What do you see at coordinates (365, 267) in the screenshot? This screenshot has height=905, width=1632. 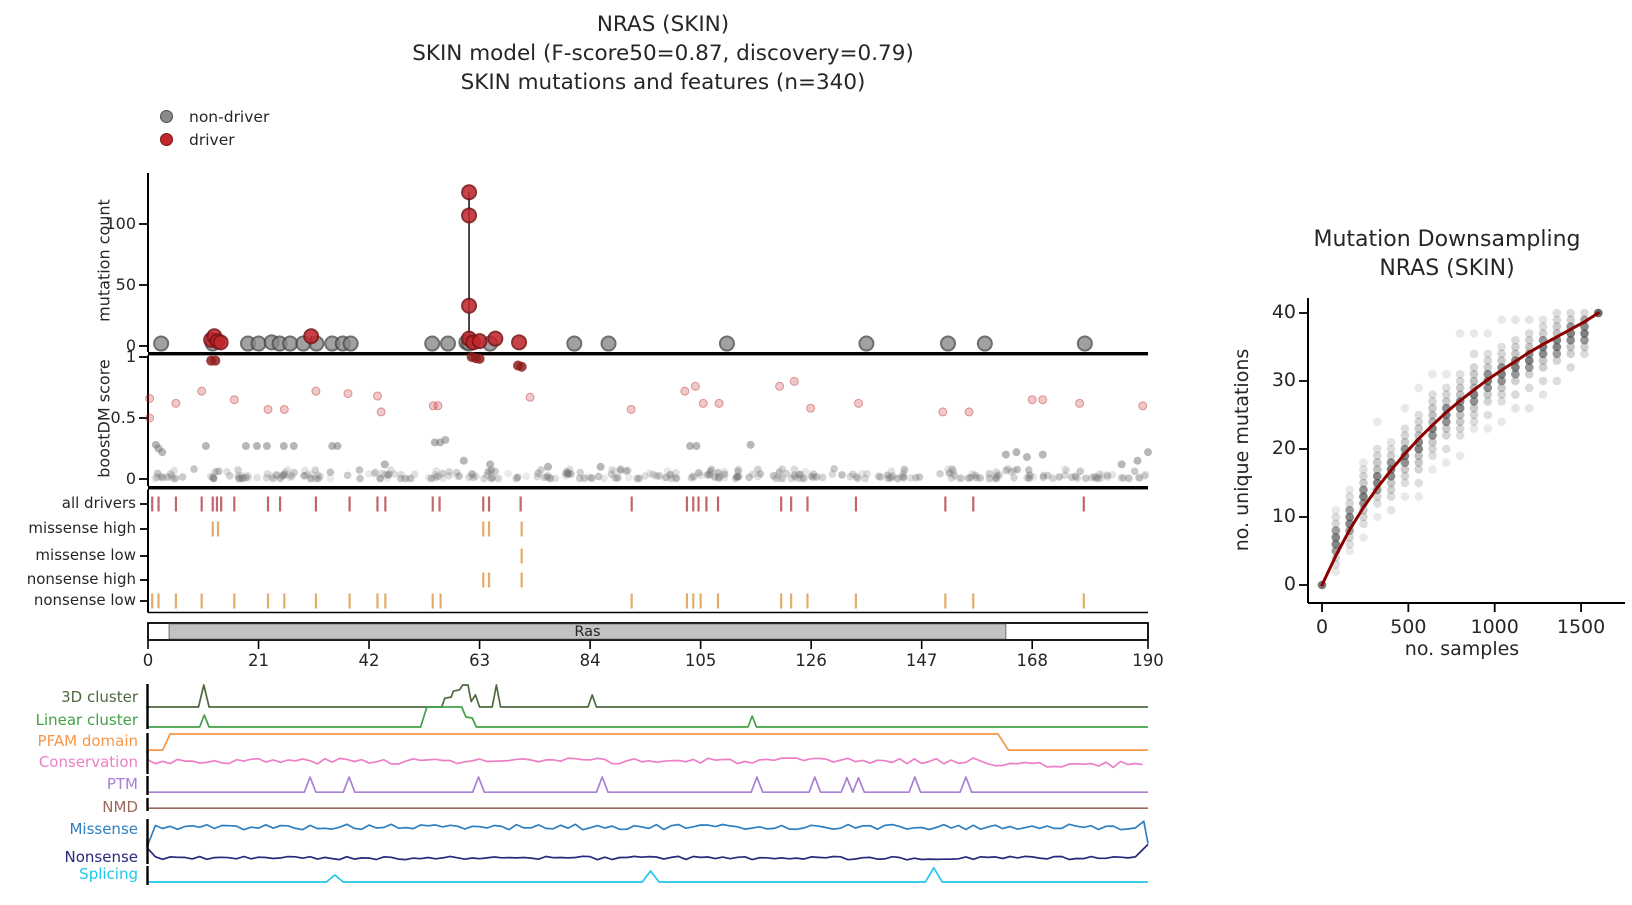 I see `driver-points` at bounding box center [365, 267].